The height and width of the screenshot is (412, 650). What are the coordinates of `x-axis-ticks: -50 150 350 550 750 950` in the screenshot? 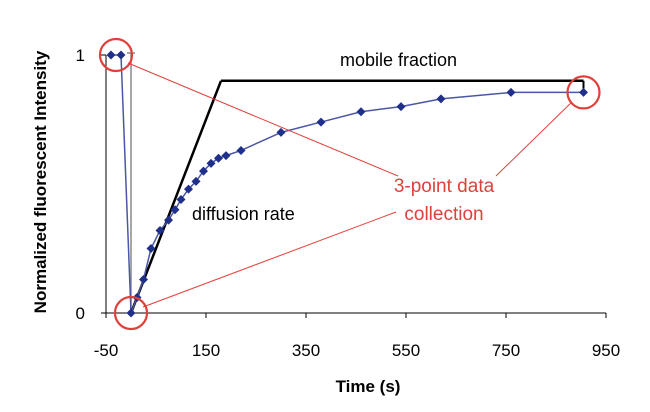 It's located at (357, 336).